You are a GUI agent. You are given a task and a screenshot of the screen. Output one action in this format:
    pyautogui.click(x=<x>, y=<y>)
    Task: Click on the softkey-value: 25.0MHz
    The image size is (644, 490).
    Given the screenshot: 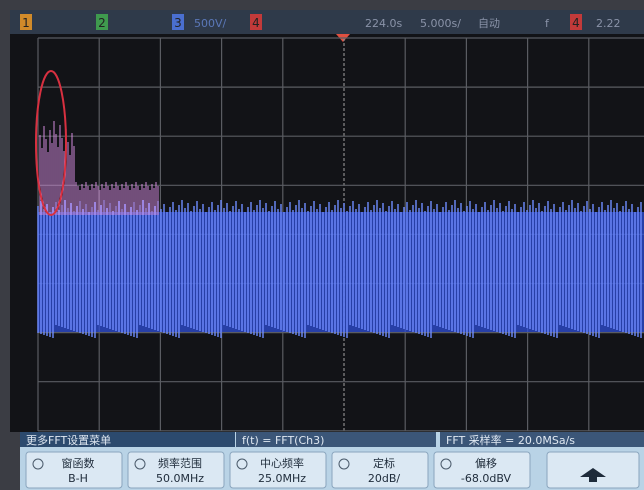 What is the action you would take?
    pyautogui.click(x=282, y=478)
    